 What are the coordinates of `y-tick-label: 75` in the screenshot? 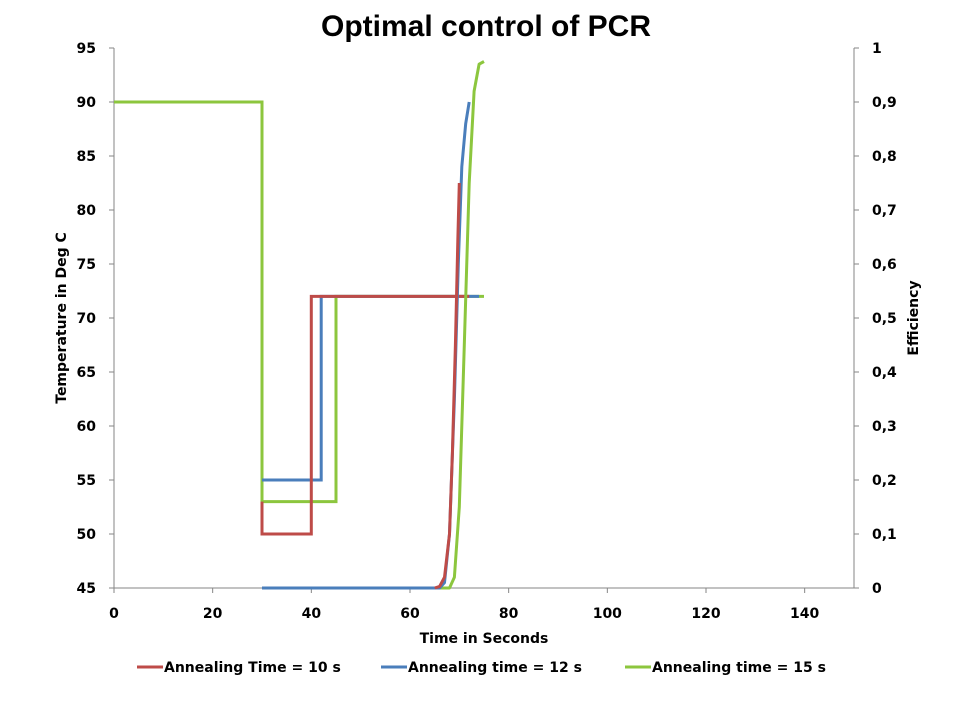 It's located at (86, 265).